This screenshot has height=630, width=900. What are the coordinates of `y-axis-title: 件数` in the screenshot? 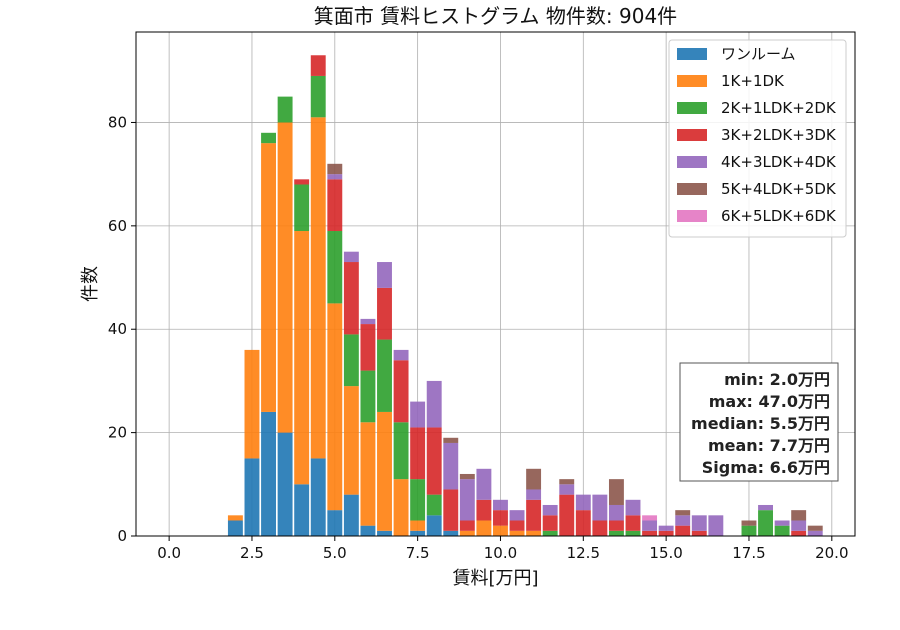 It's located at (90, 284).